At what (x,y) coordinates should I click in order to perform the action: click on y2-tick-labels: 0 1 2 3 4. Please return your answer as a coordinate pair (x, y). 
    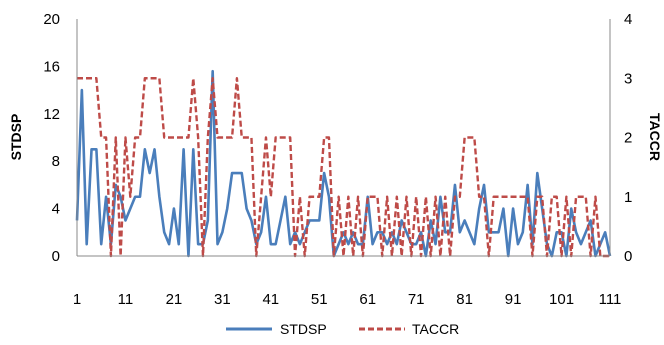
    Looking at the image, I should click on (628, 138).